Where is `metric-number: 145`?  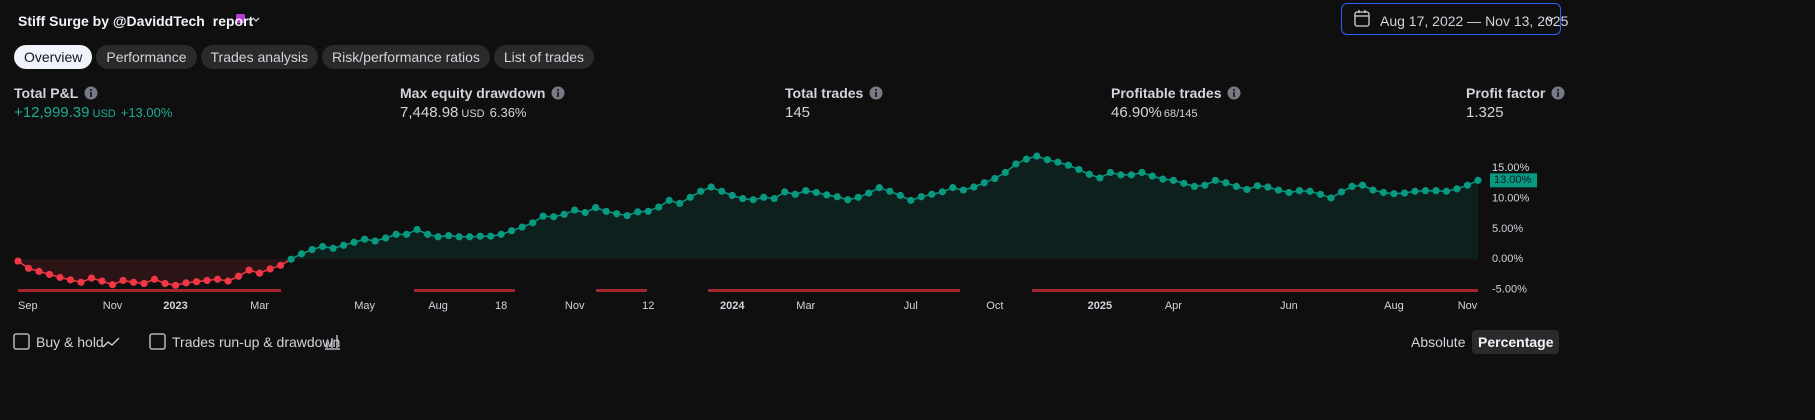 metric-number: 145 is located at coordinates (798, 112).